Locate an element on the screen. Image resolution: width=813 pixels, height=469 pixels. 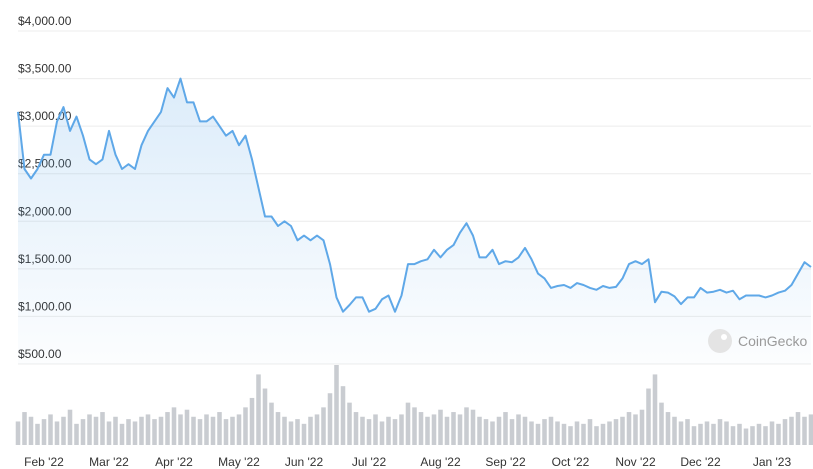
watermark-icon is located at coordinates (720, 341).